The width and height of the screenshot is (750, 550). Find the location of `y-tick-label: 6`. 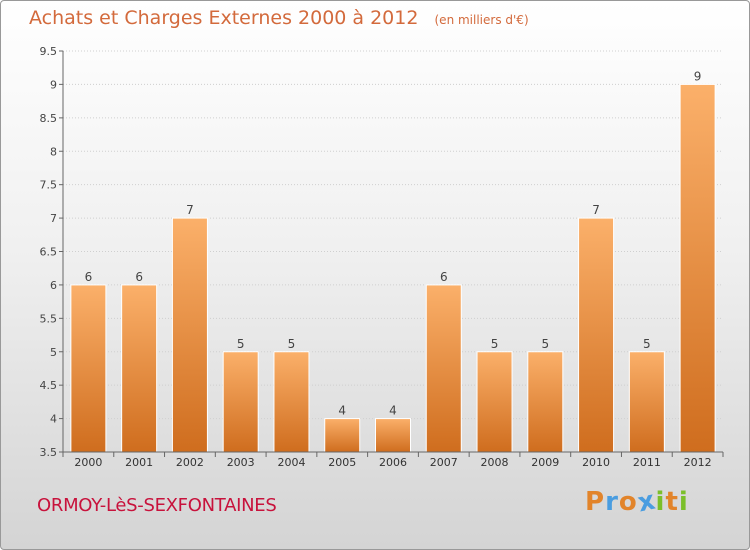

y-tick-label: 6 is located at coordinates (53, 285).